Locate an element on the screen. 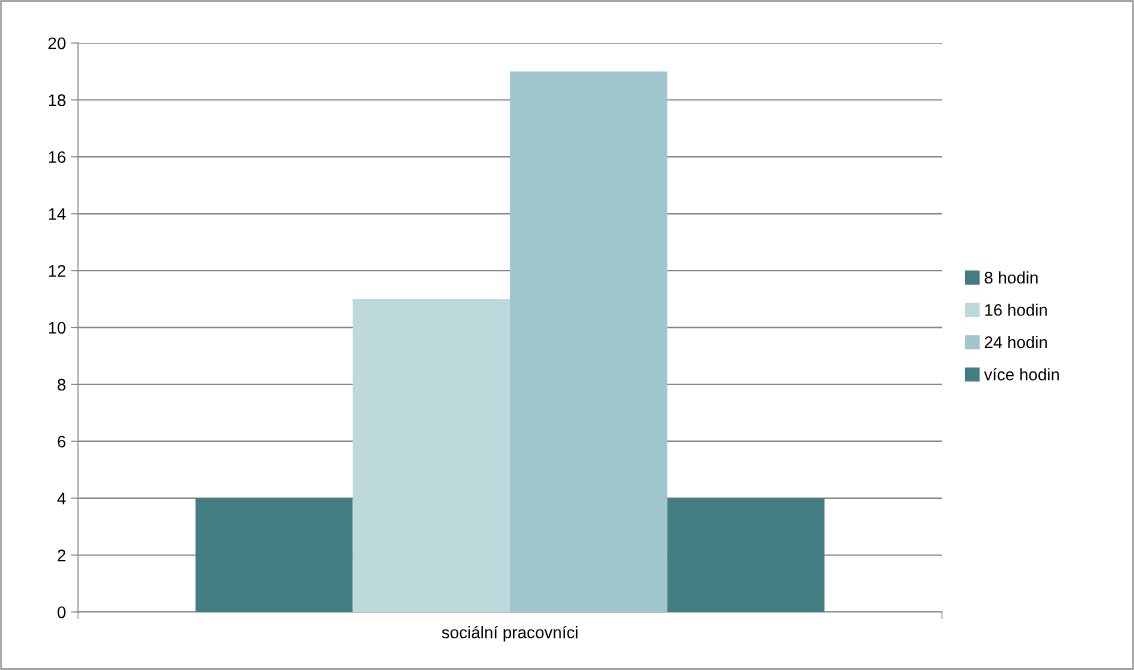 This screenshot has height=670, width=1134. y-tick-label: 14 is located at coordinates (57, 214).